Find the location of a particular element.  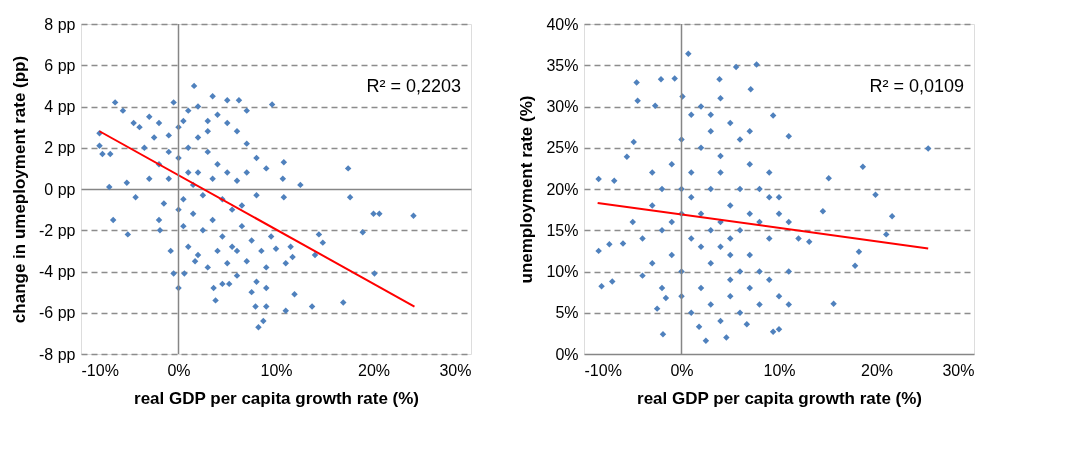

y-tick-label: -6 pp is located at coordinates (57, 313).